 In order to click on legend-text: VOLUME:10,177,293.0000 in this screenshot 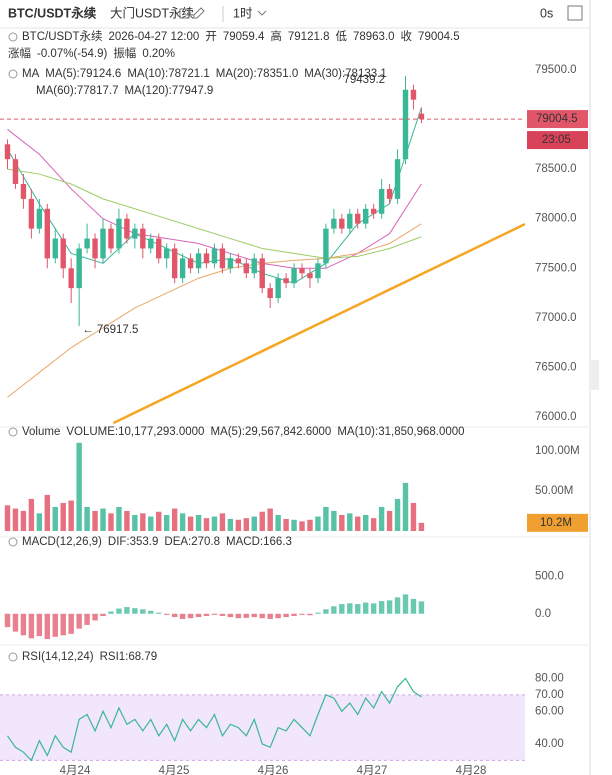, I will do `click(135, 432)`.